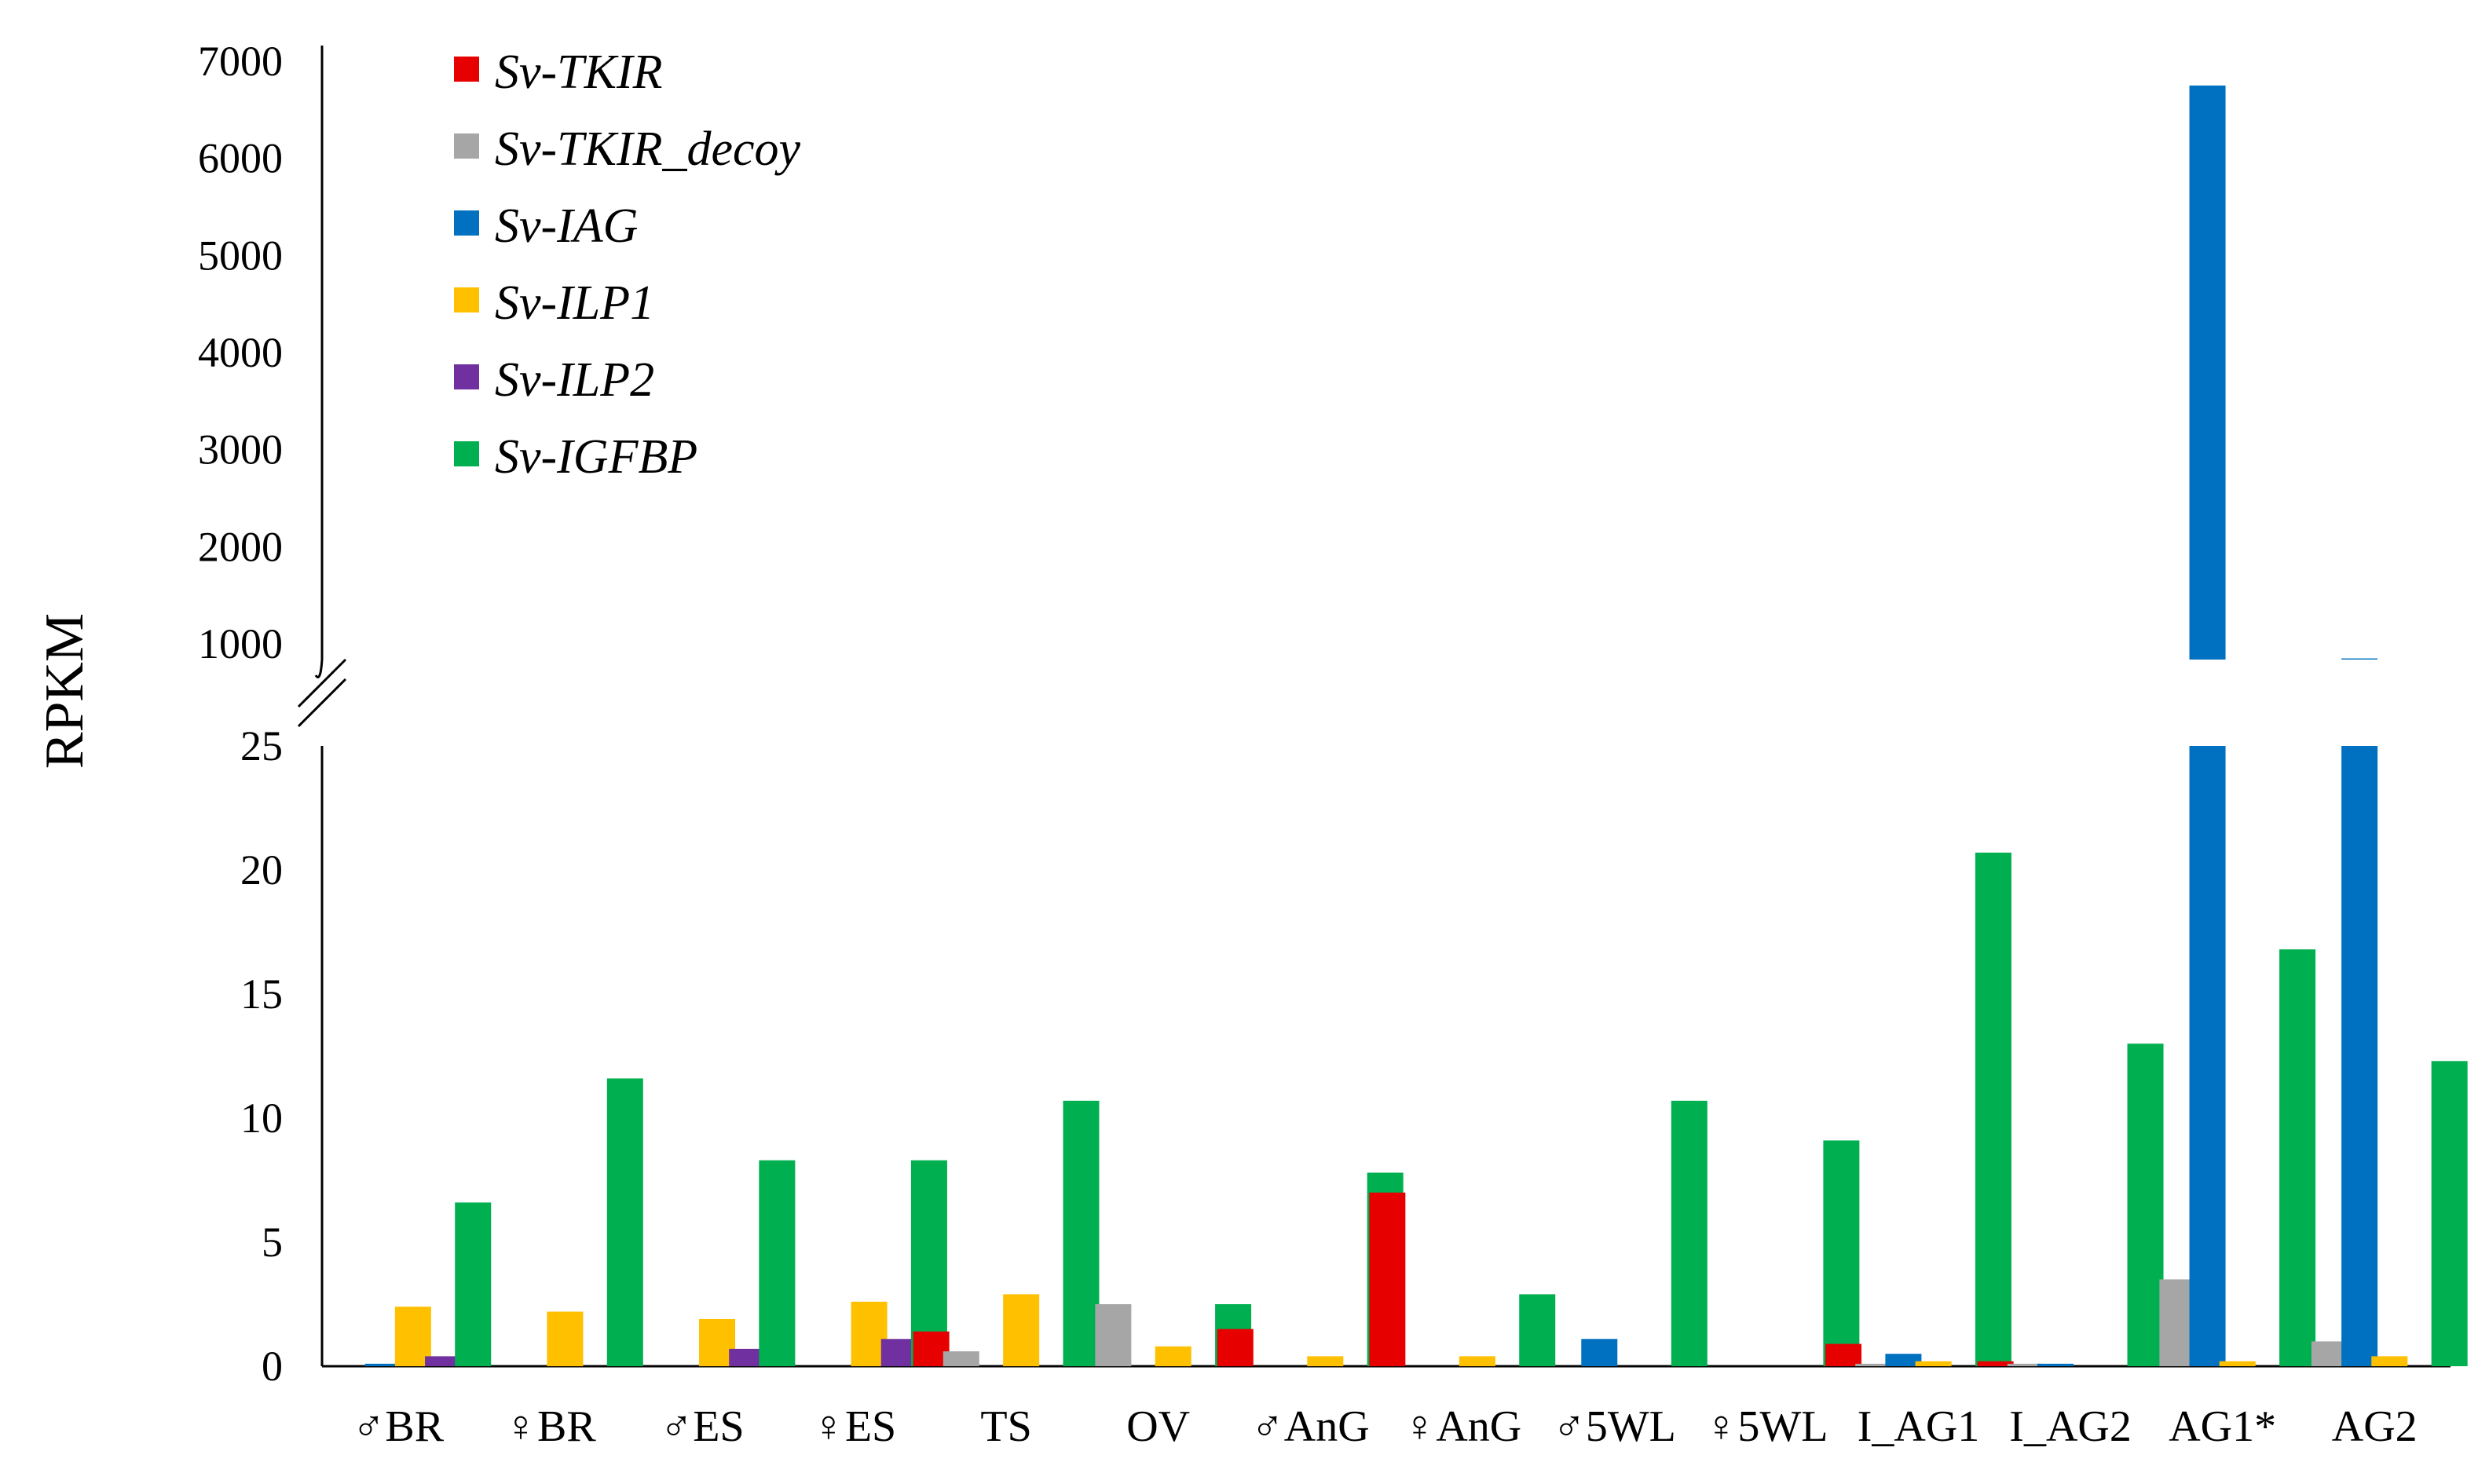 Image resolution: width=2478 pixels, height=1484 pixels. I want to click on bar-sv-ilp1-ov, so click(1173, 1356).